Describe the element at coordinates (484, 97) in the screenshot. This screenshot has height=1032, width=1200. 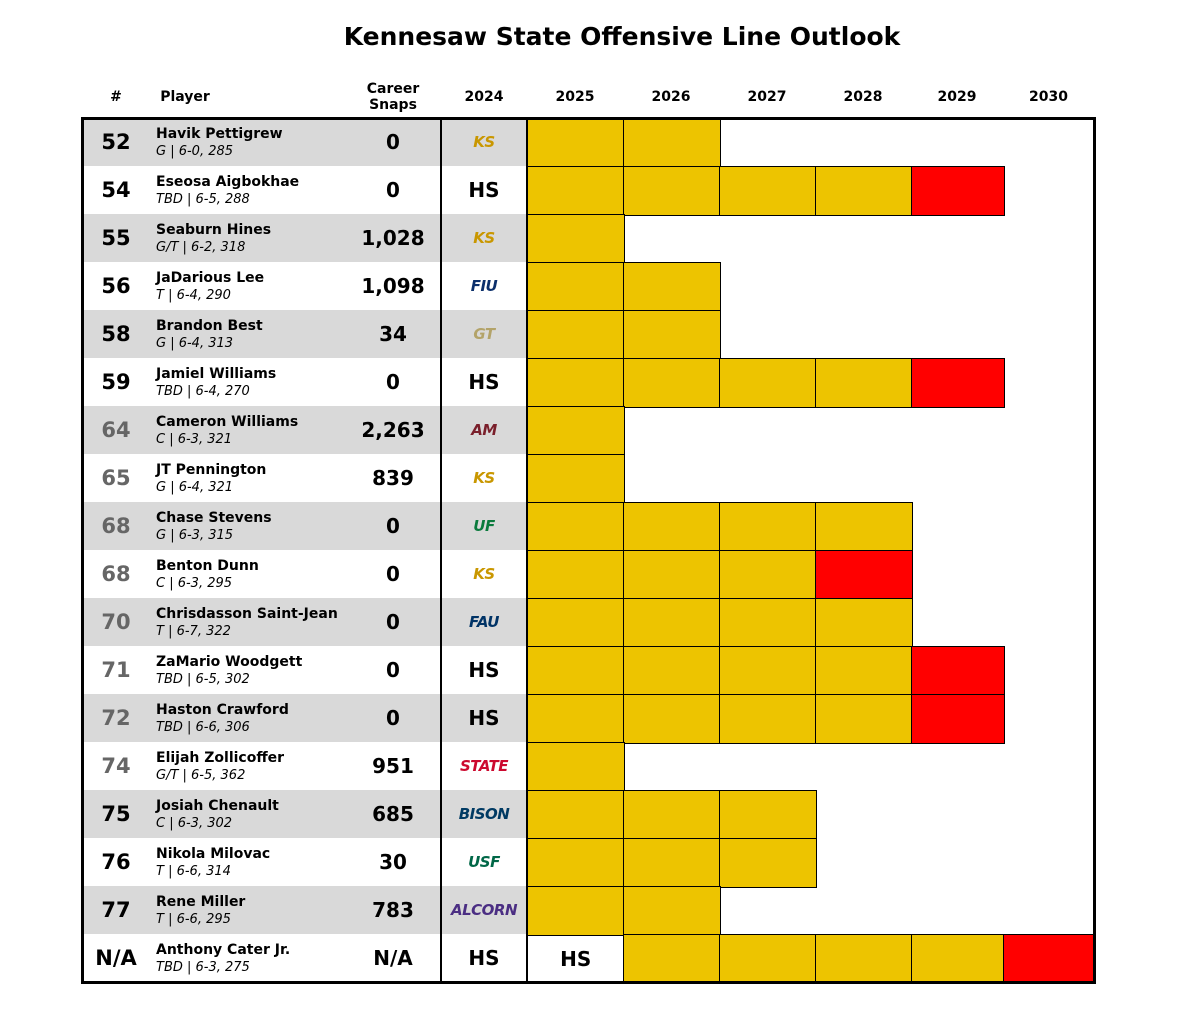
I see `column-header: 2024` at that location.